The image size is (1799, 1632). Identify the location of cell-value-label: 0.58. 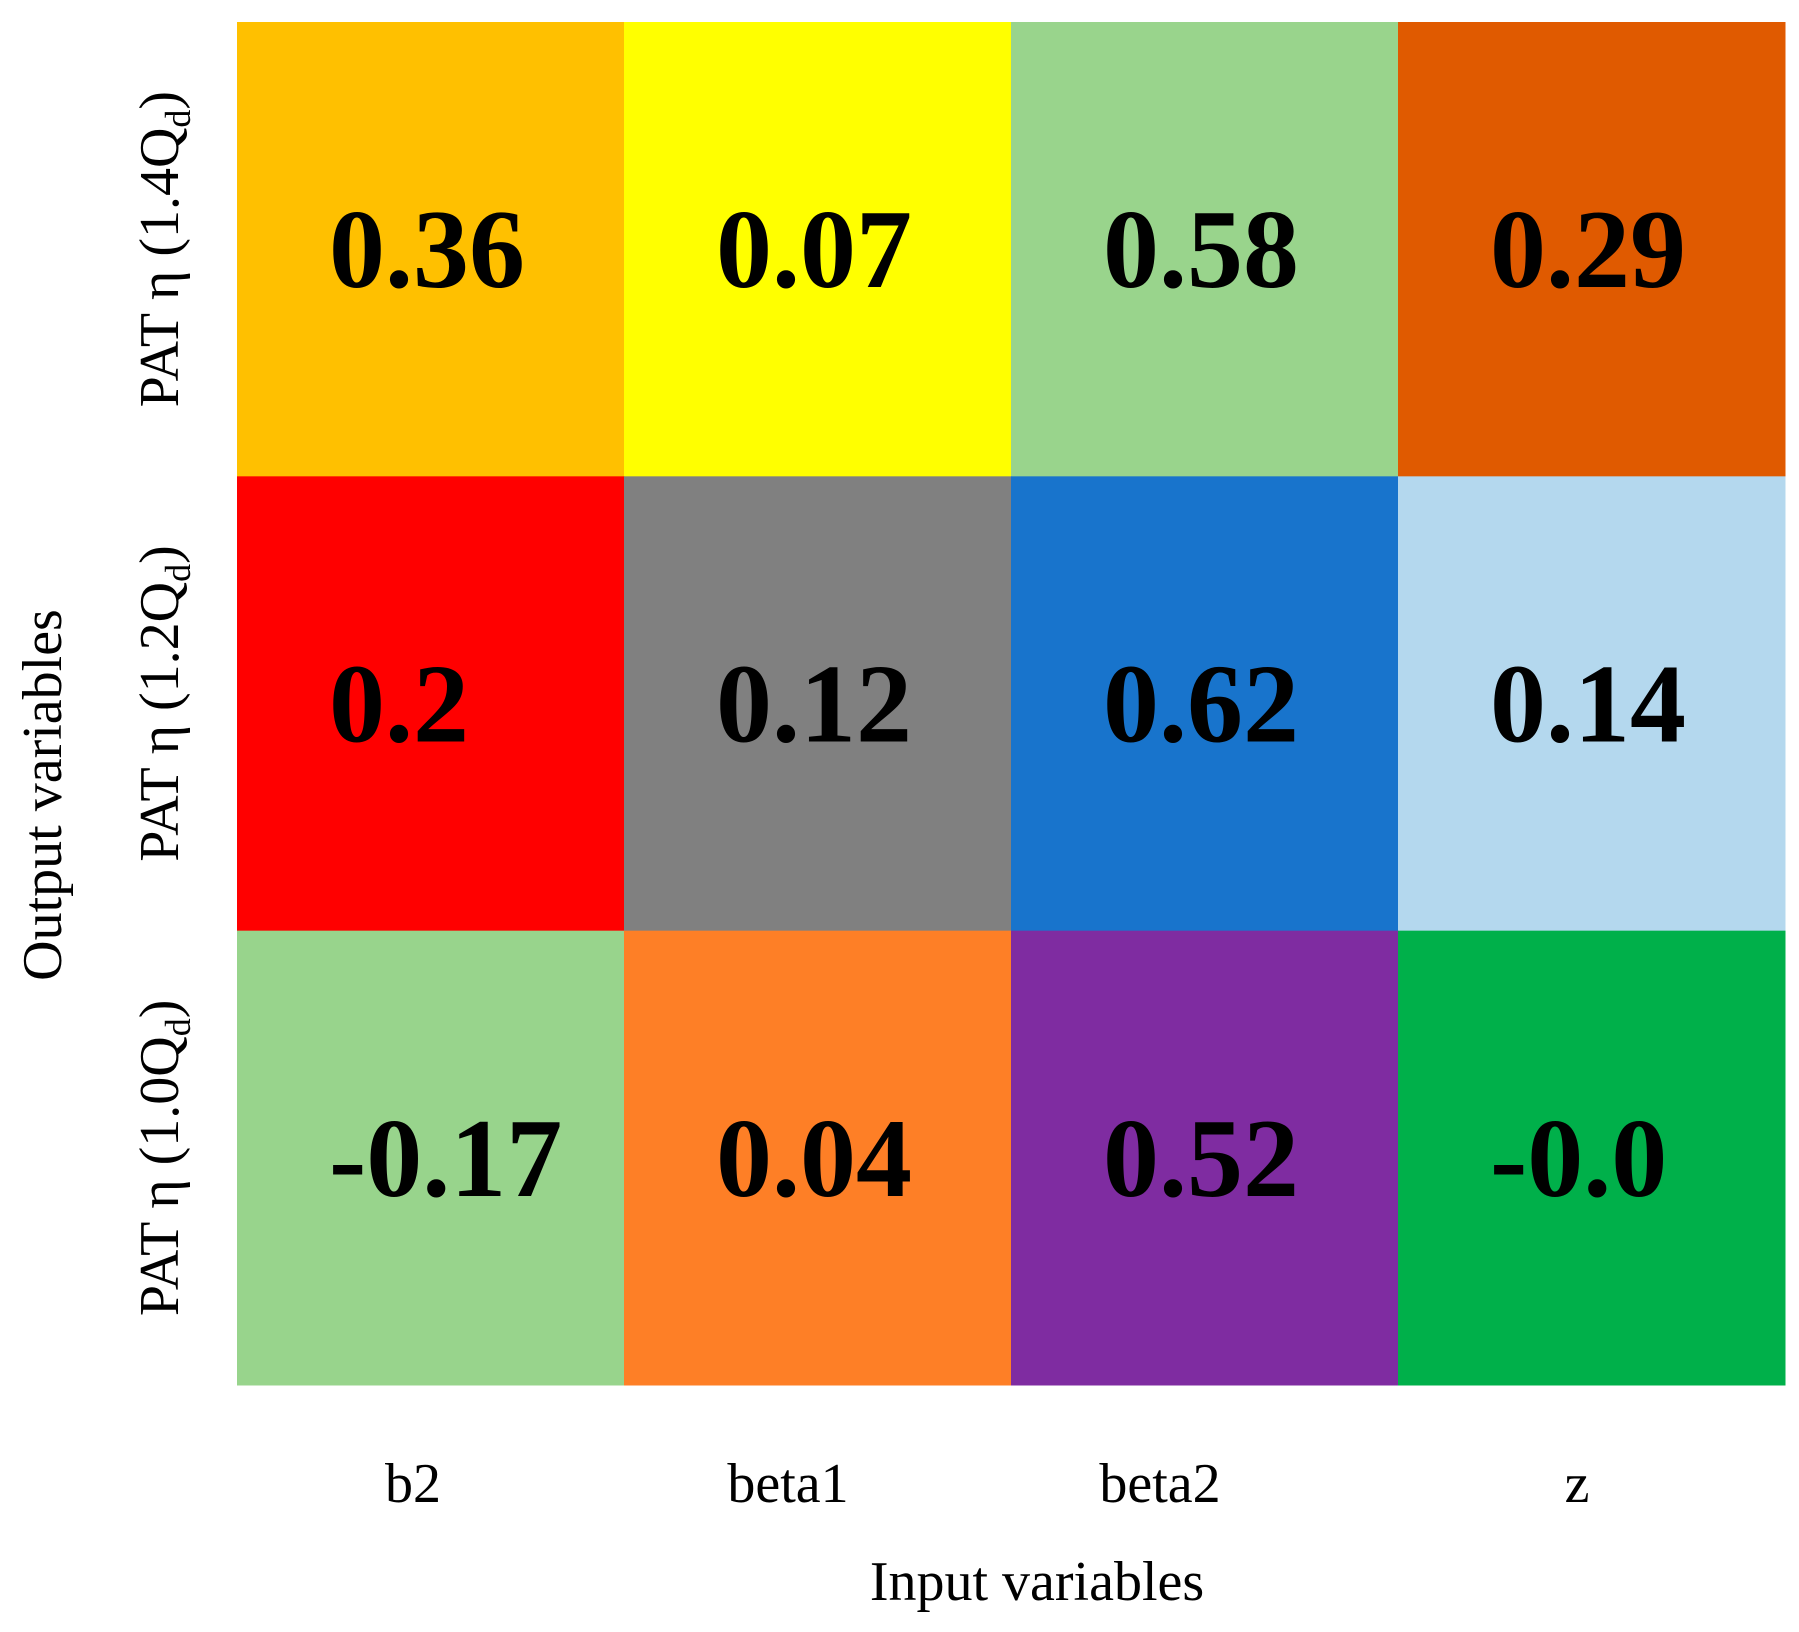
(1201, 250).